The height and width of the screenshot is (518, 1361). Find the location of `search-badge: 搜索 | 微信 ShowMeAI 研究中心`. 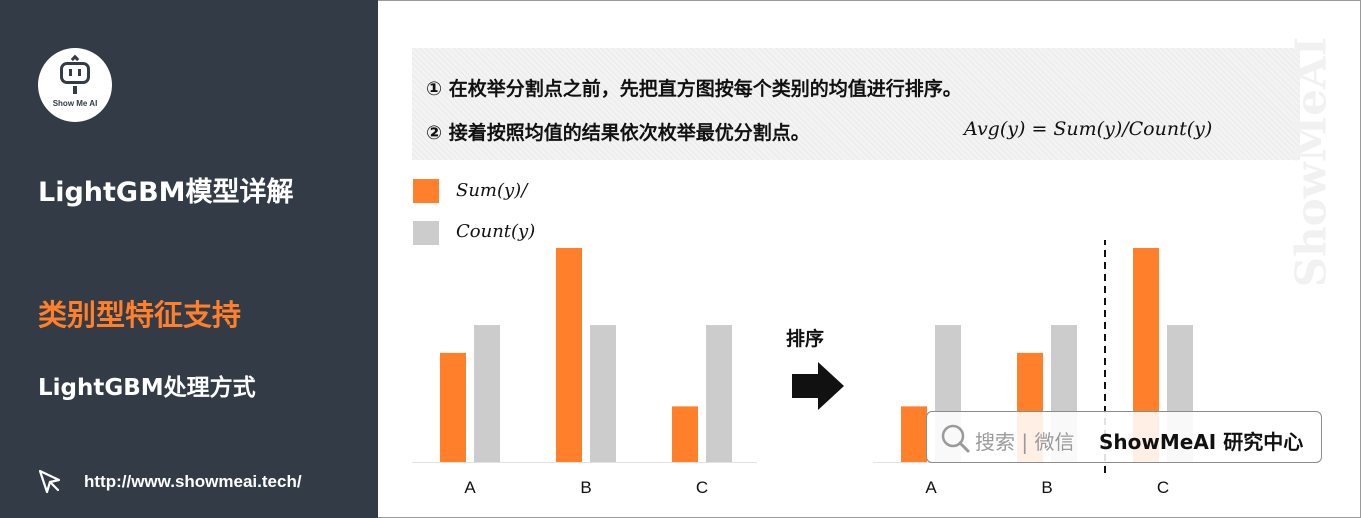

search-badge: 搜索 | 微信 ShowMeAI 研究中心 is located at coordinates (1124, 437).